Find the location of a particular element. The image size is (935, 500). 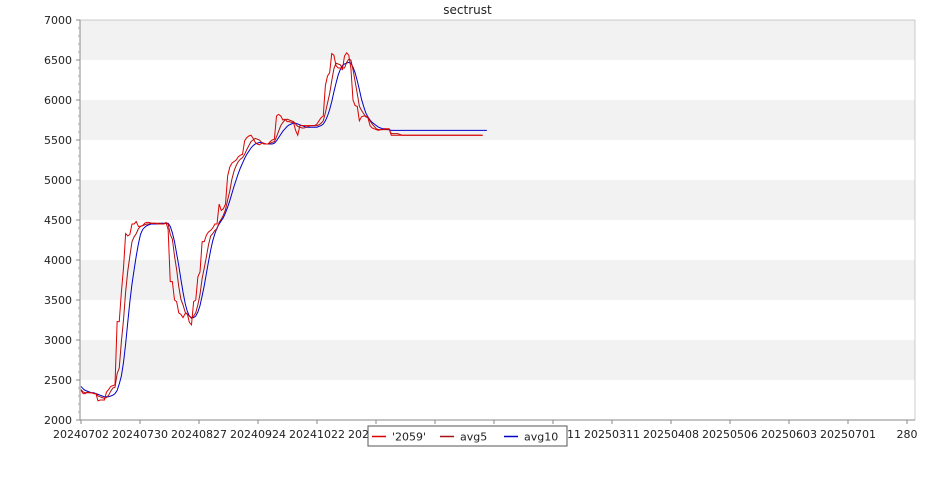

legend: '2059' avg5 avg10 is located at coordinates (467, 436).